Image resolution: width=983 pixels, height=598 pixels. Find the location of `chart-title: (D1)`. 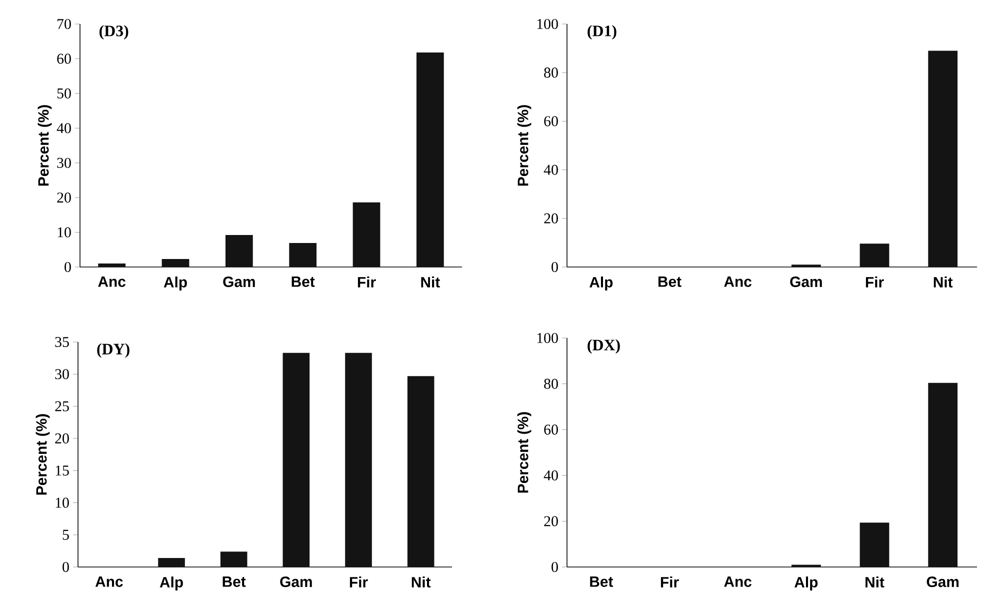

chart-title: (D1) is located at coordinates (602, 32).